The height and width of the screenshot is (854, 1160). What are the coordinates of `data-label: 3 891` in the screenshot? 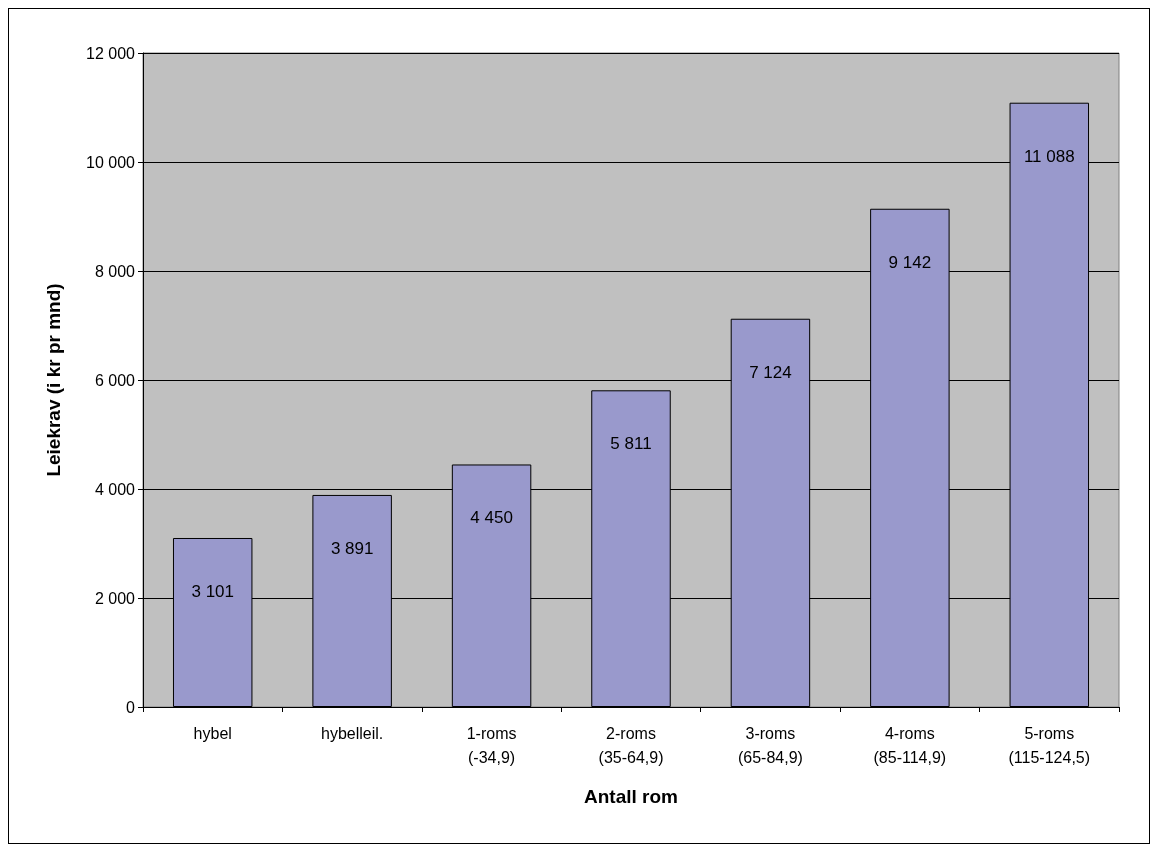 It's located at (352, 548).